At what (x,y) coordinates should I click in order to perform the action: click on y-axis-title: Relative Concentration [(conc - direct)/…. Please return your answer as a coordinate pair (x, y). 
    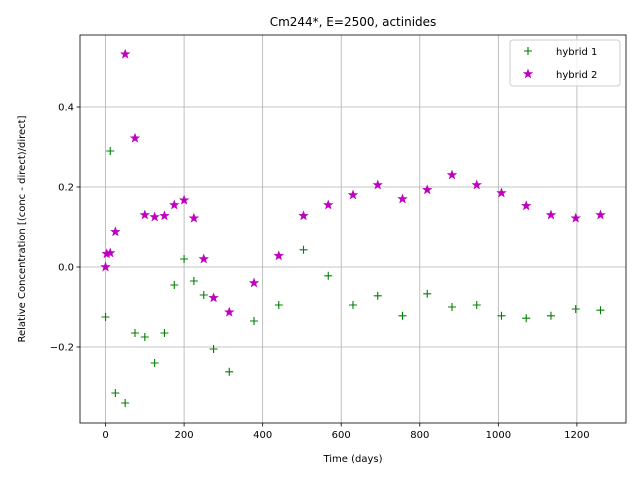
    Looking at the image, I should click on (22, 228).